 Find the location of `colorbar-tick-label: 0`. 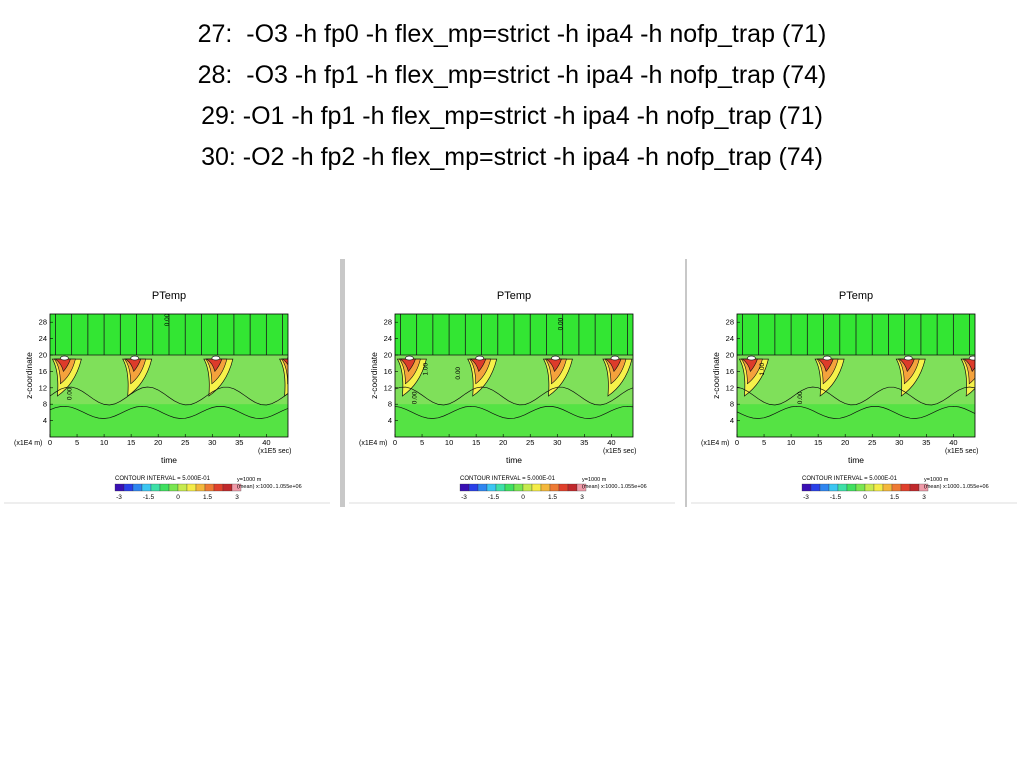

colorbar-tick-label: 0 is located at coordinates (865, 497).